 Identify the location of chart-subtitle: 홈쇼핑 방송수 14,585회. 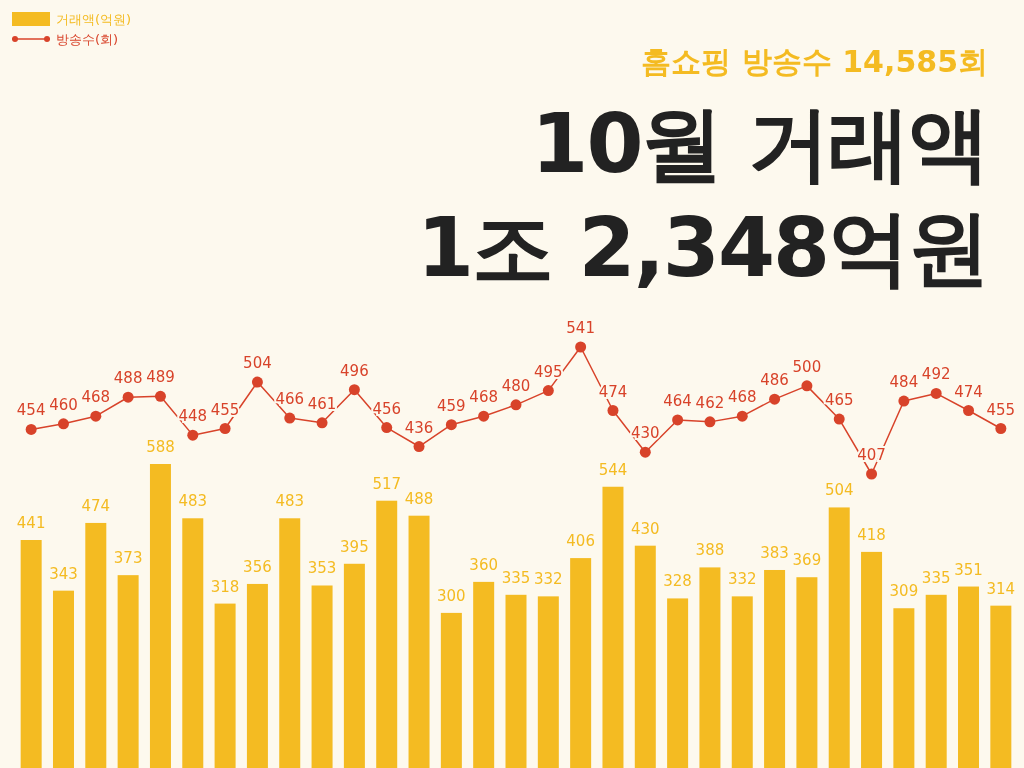
(814, 62).